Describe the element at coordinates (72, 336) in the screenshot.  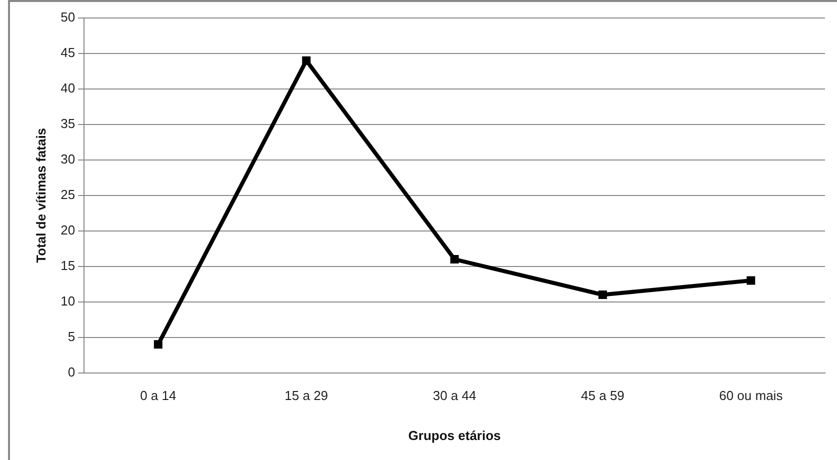
I see `y-tick-label: 5` at that location.